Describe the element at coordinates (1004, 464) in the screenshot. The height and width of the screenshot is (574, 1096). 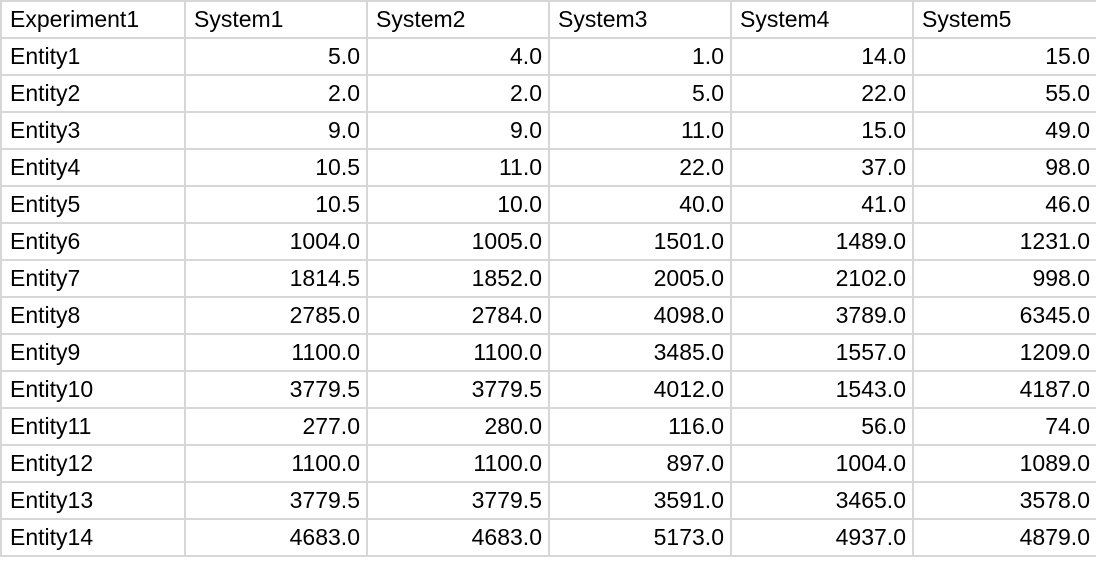
I see `value-cell: 1089.0` at that location.